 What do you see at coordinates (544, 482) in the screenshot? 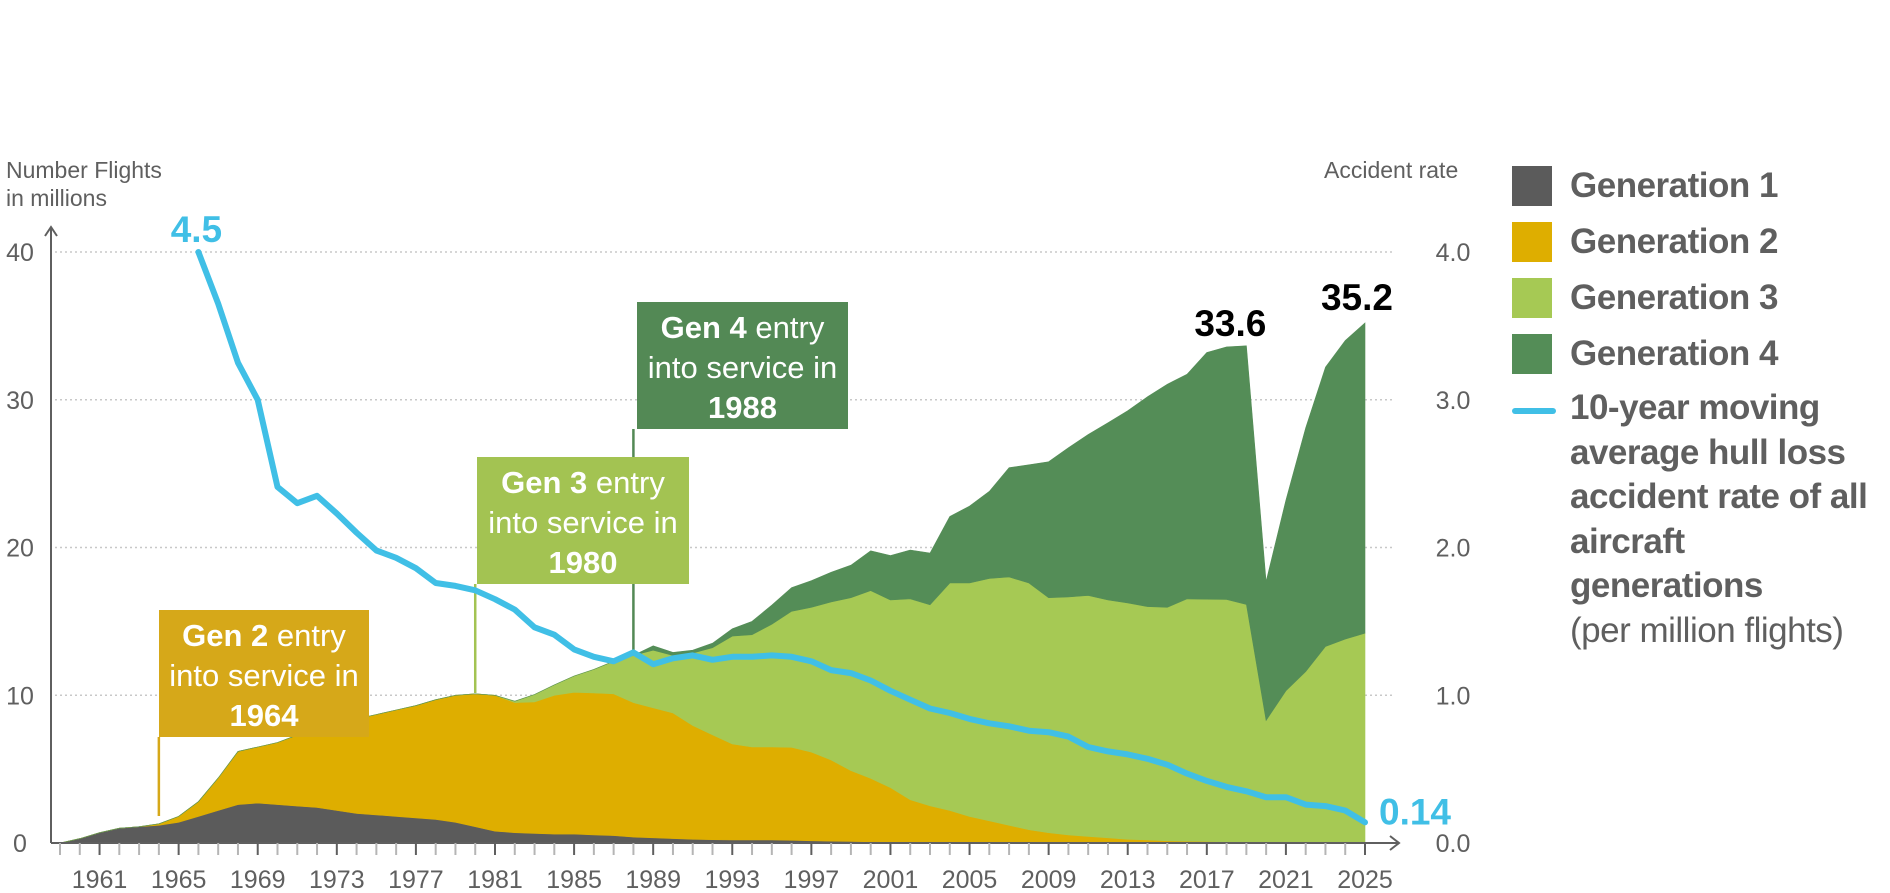
I see `callout-generation: Gen 3` at bounding box center [544, 482].